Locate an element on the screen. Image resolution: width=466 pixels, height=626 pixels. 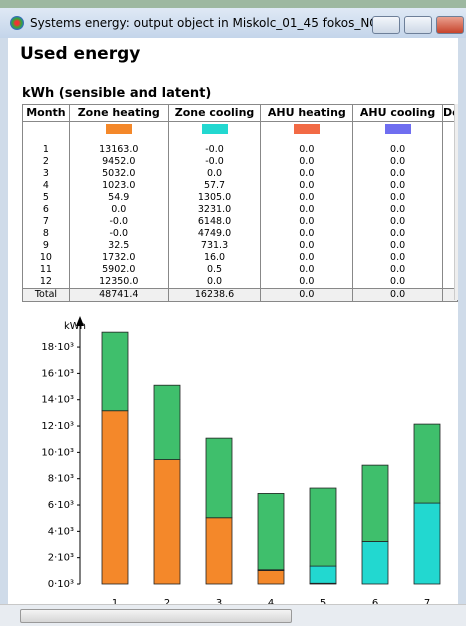
y-tick-label: 12·10³ is located at coordinates (57, 426).